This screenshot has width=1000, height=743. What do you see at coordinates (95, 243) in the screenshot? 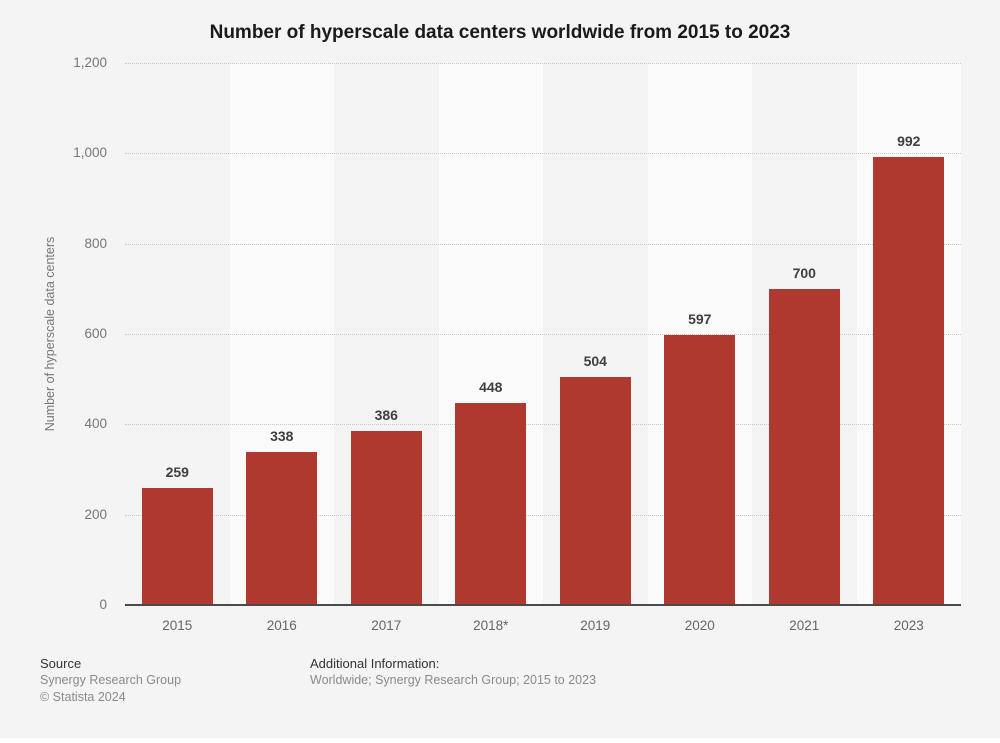
I see `y-tick-label-800: 800` at bounding box center [95, 243].